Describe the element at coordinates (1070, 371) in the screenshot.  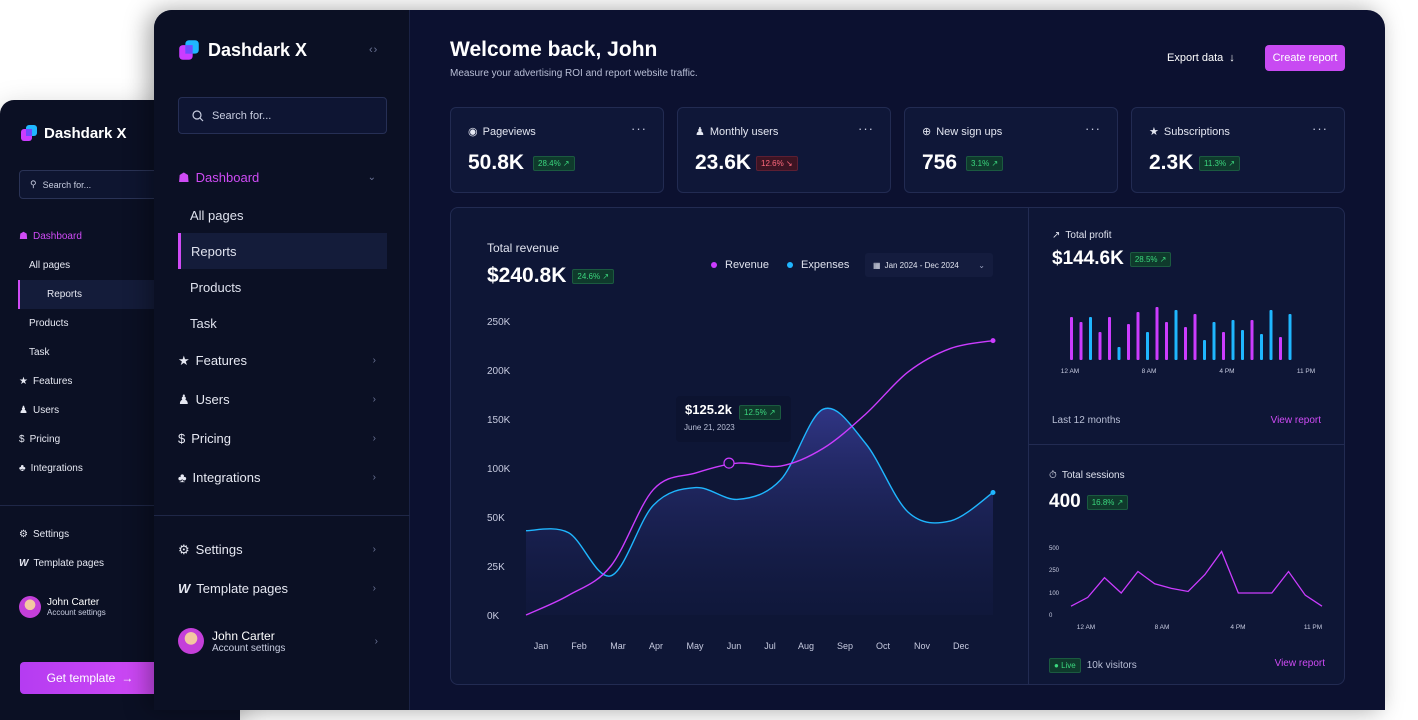
I see `x-tick-label: 12 AM` at that location.